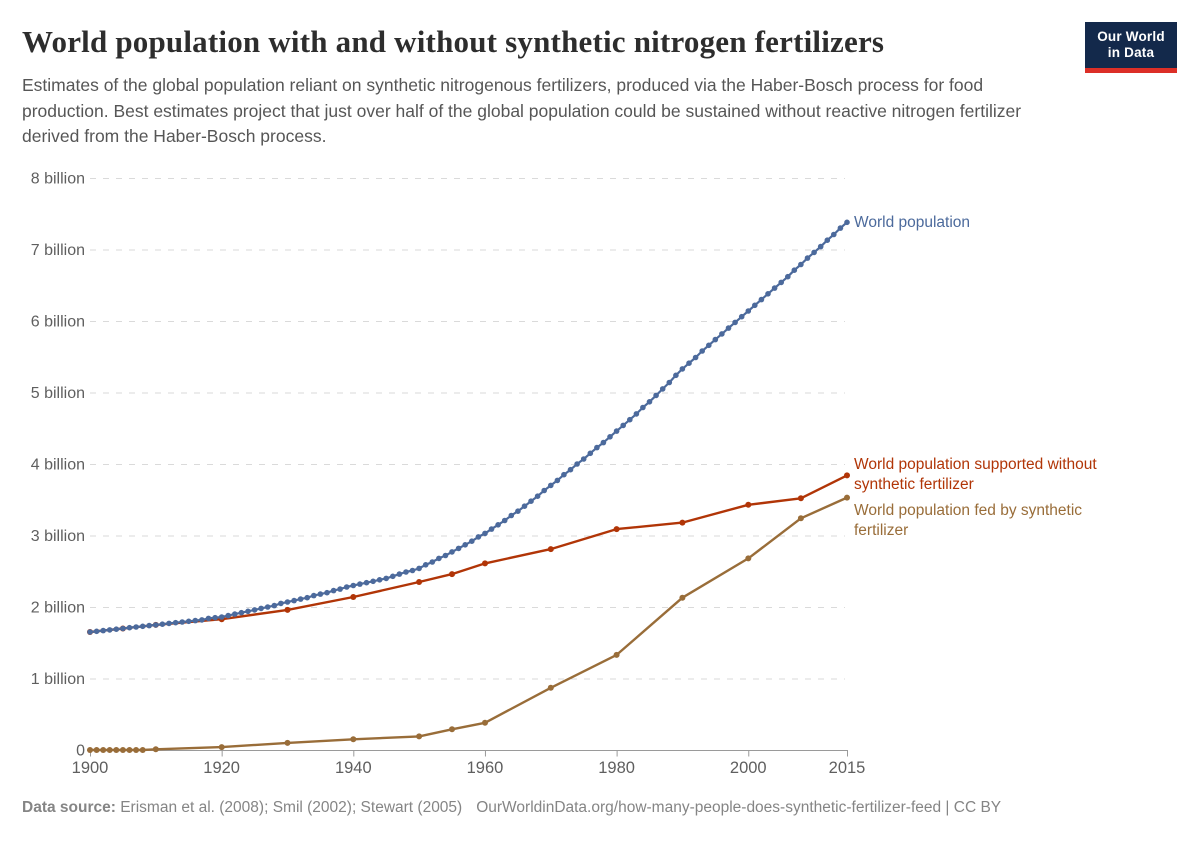  What do you see at coordinates (58, 536) in the screenshot?
I see `y-tick-label: 3 billion` at bounding box center [58, 536].